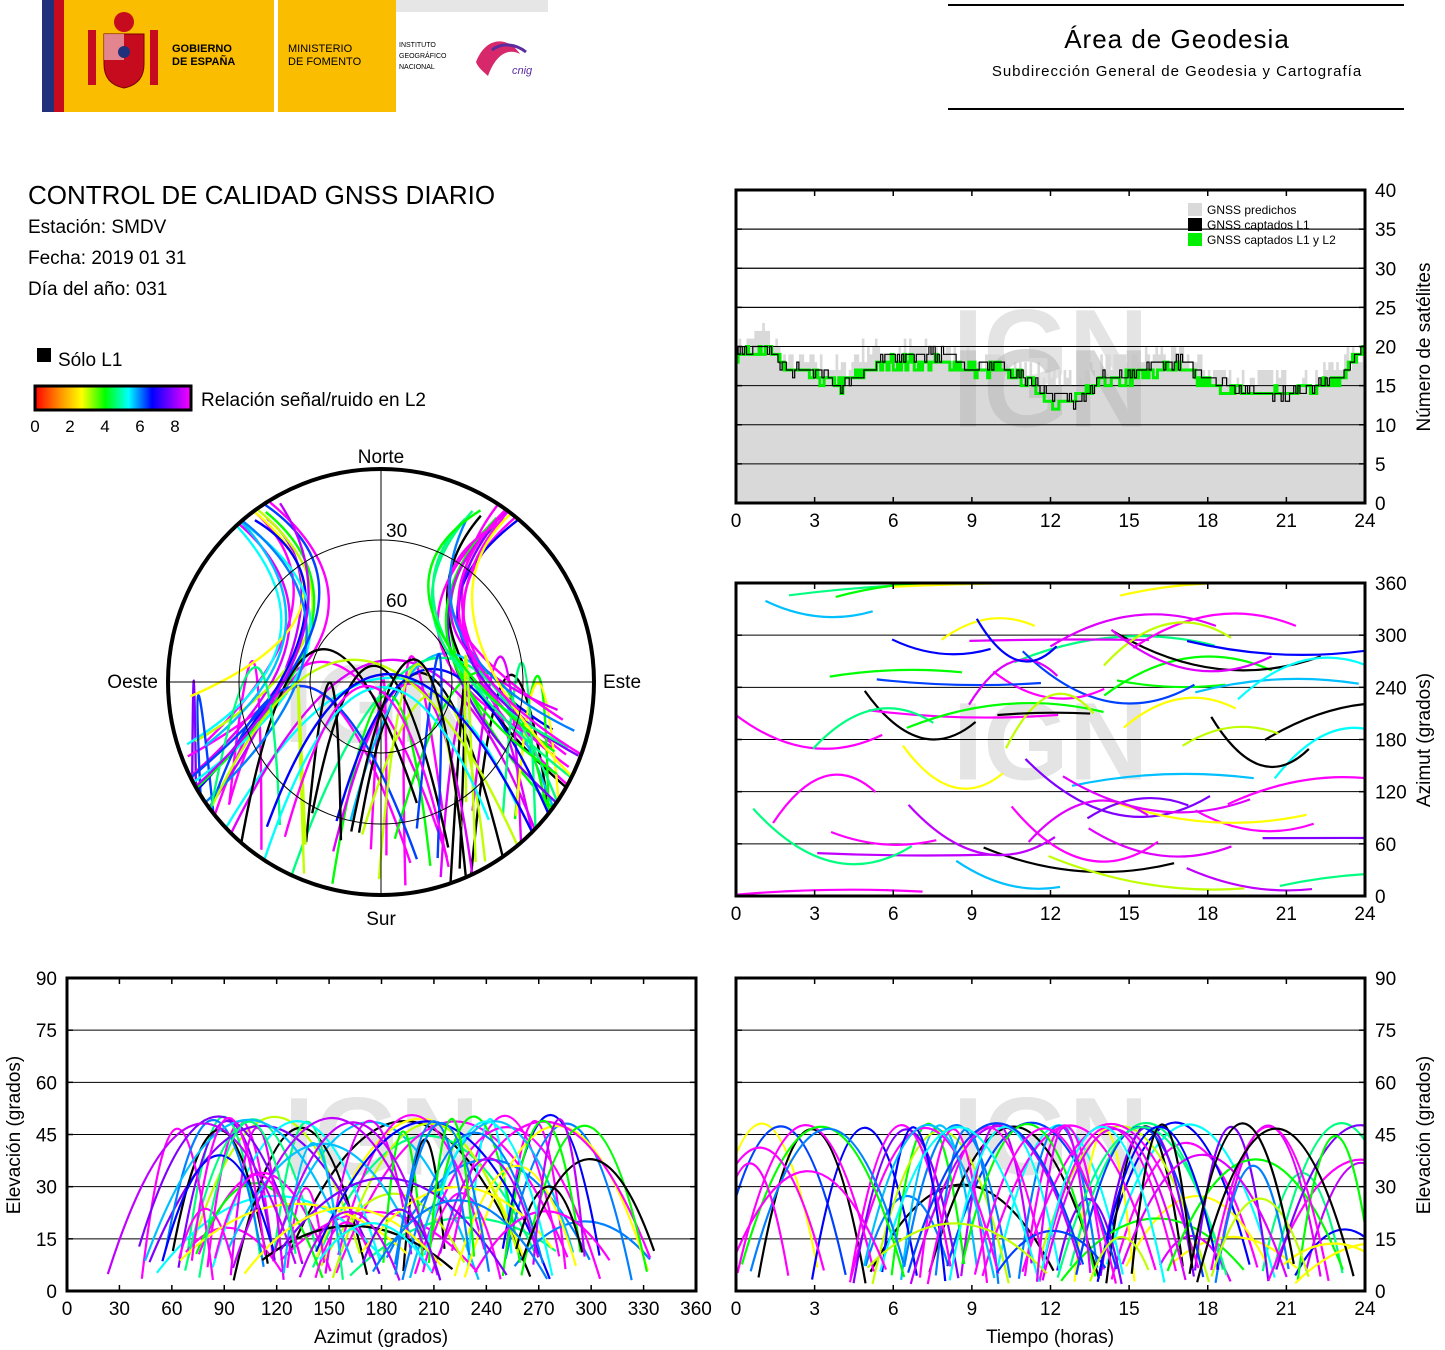 The image size is (1445, 1350). I want to click on skyplot-horizon, so click(381, 682).